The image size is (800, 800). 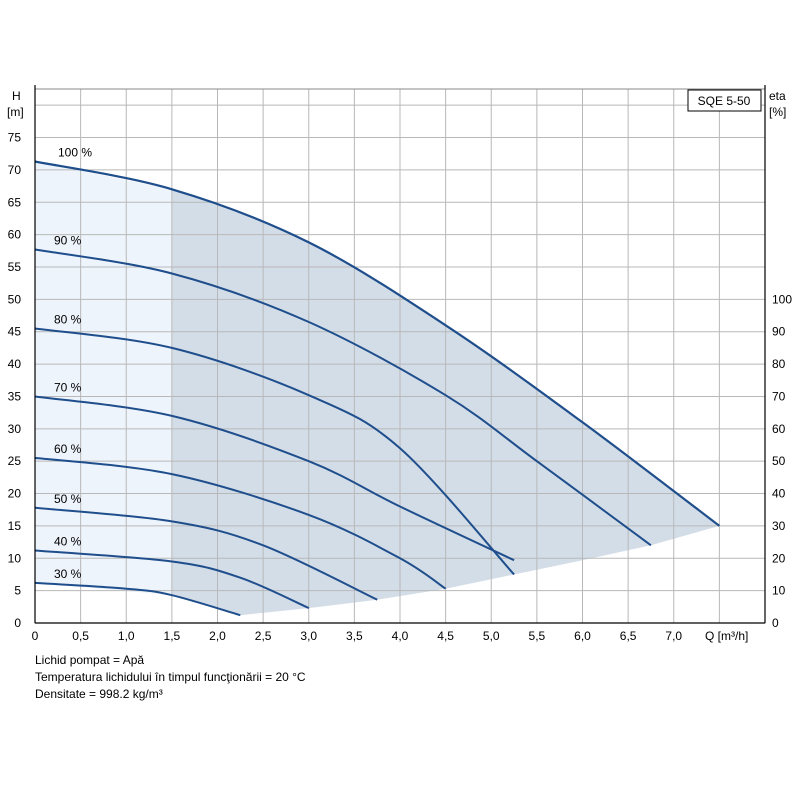 I want to click on y-tick-label: 20, so click(x=15, y=494).